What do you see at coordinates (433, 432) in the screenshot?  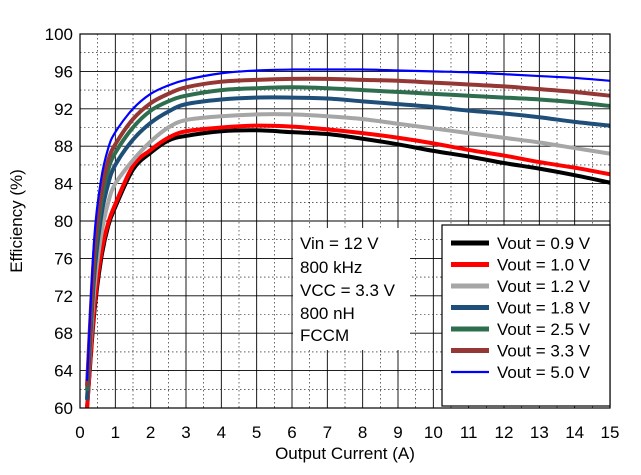 I see `x-tick-label: 10` at bounding box center [433, 432].